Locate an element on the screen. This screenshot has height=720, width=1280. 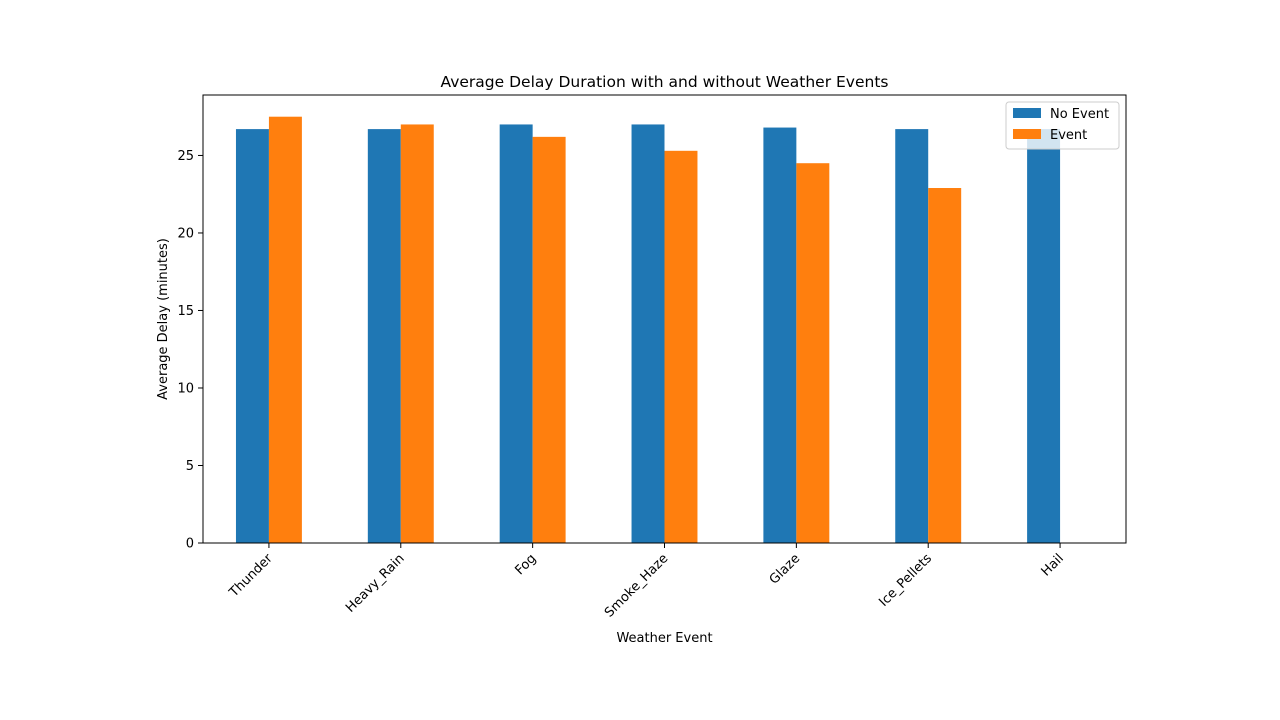
x-tick-label: Thunder is located at coordinates (251, 576).